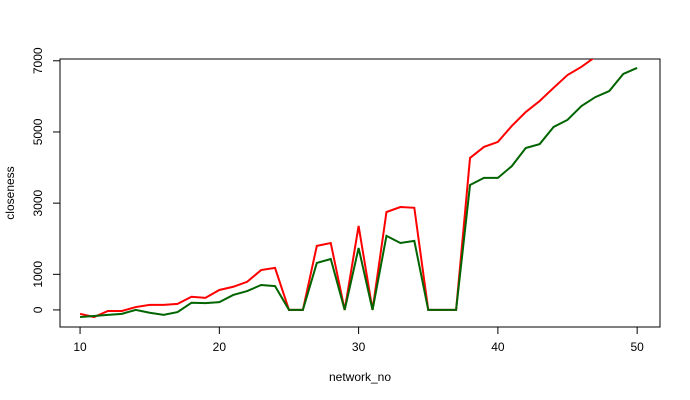 This screenshot has width=690, height=400. Describe the element at coordinates (359, 347) in the screenshot. I see `x-tick-label: 30` at that location.